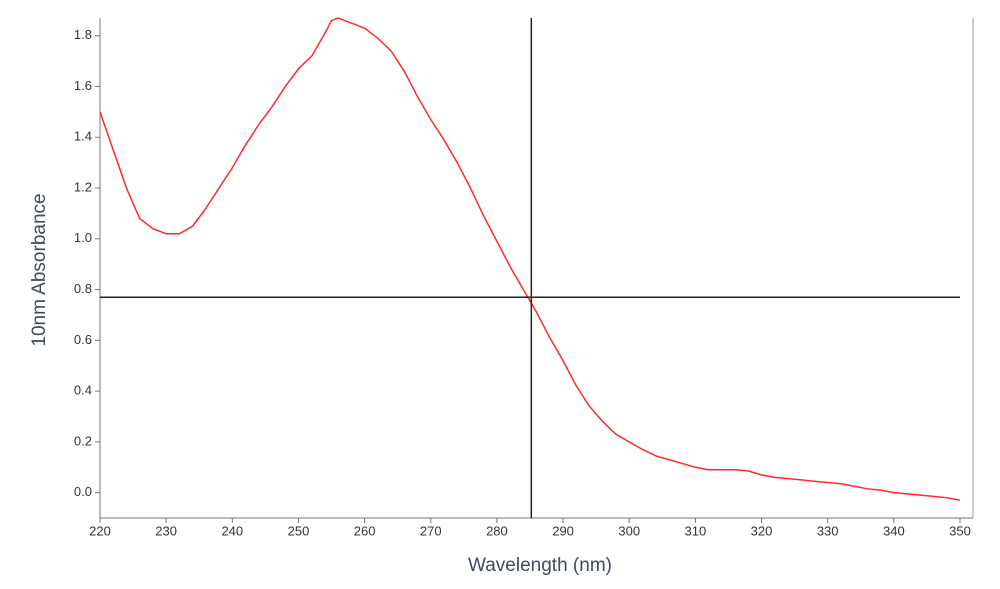 This screenshot has height=589, width=1000. What do you see at coordinates (497, 530) in the screenshot?
I see `x-tick-label: 280` at bounding box center [497, 530].